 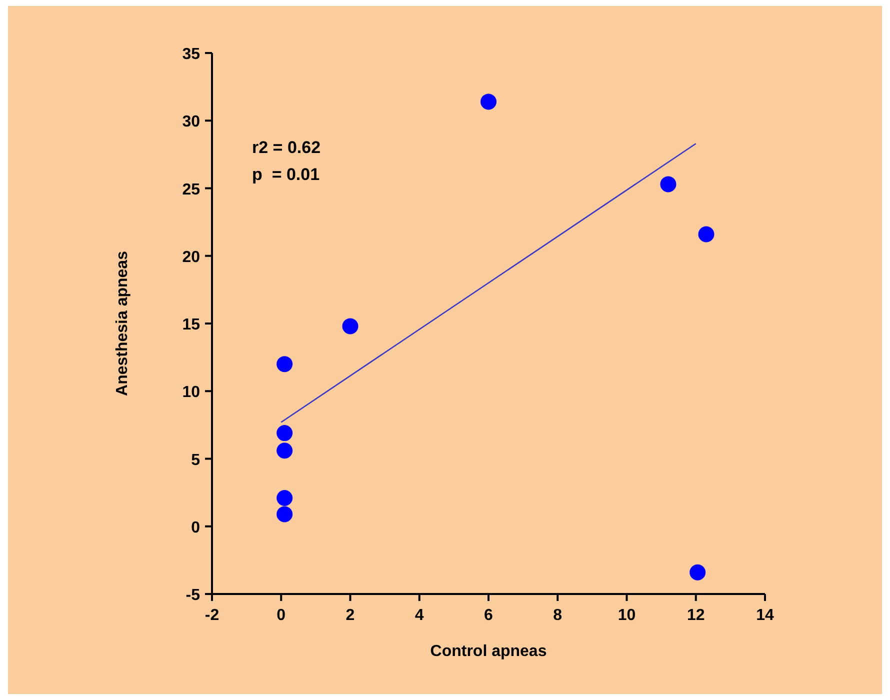 What do you see at coordinates (286, 147) in the screenshot?
I see `annotation: r2 = 0.62` at bounding box center [286, 147].